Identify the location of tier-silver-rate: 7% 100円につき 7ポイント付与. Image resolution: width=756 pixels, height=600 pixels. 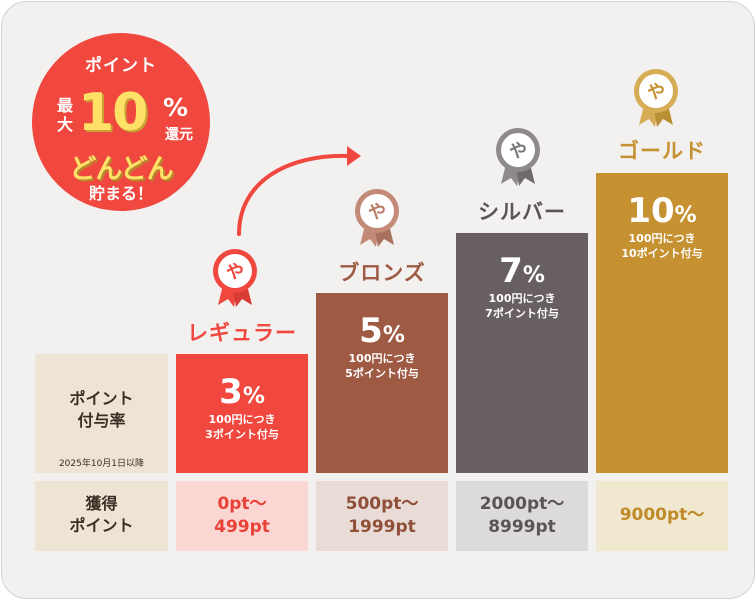
(522, 353).